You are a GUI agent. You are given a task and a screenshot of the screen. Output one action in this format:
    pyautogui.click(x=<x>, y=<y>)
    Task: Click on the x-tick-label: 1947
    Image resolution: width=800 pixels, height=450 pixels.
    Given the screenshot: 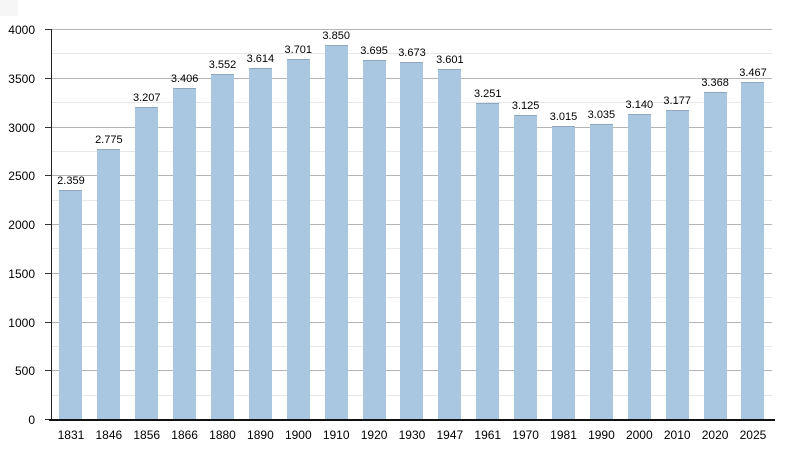 What is the action you would take?
    pyautogui.click(x=450, y=435)
    